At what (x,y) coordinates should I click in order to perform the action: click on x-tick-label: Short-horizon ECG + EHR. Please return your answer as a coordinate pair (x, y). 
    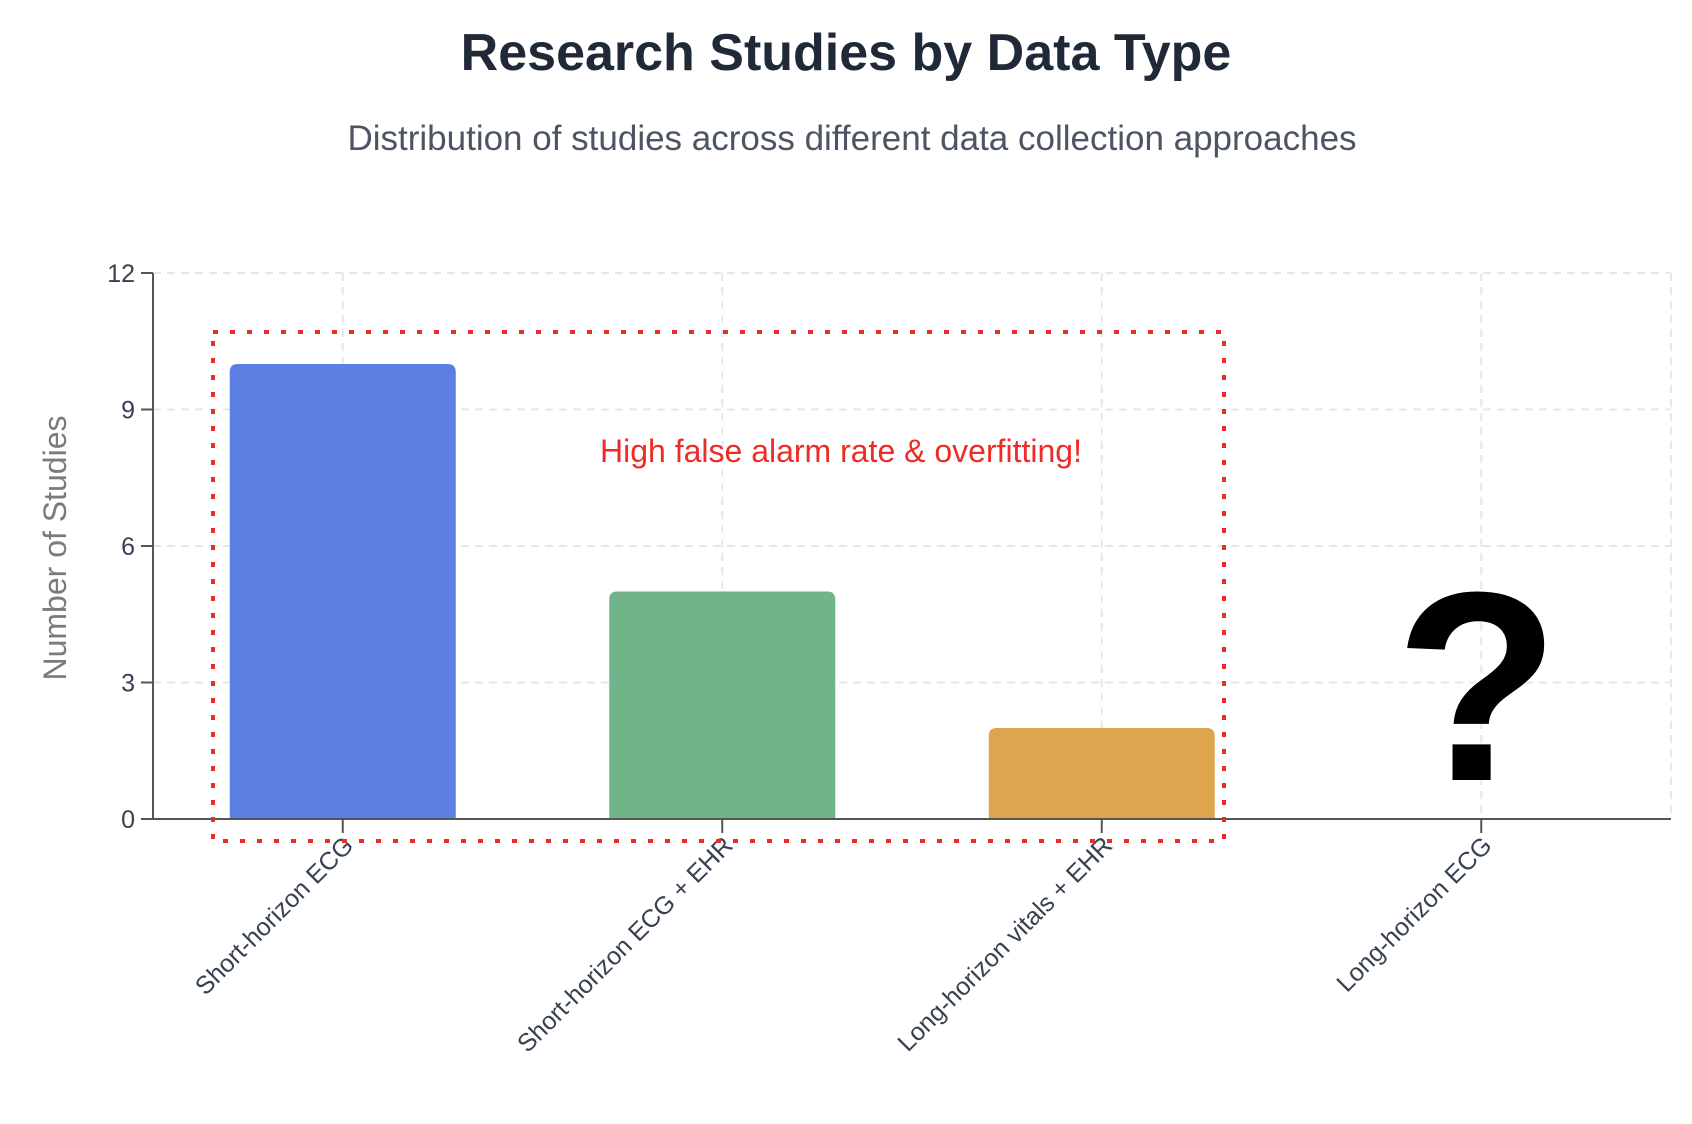
    Looking at the image, I should click on (625, 944).